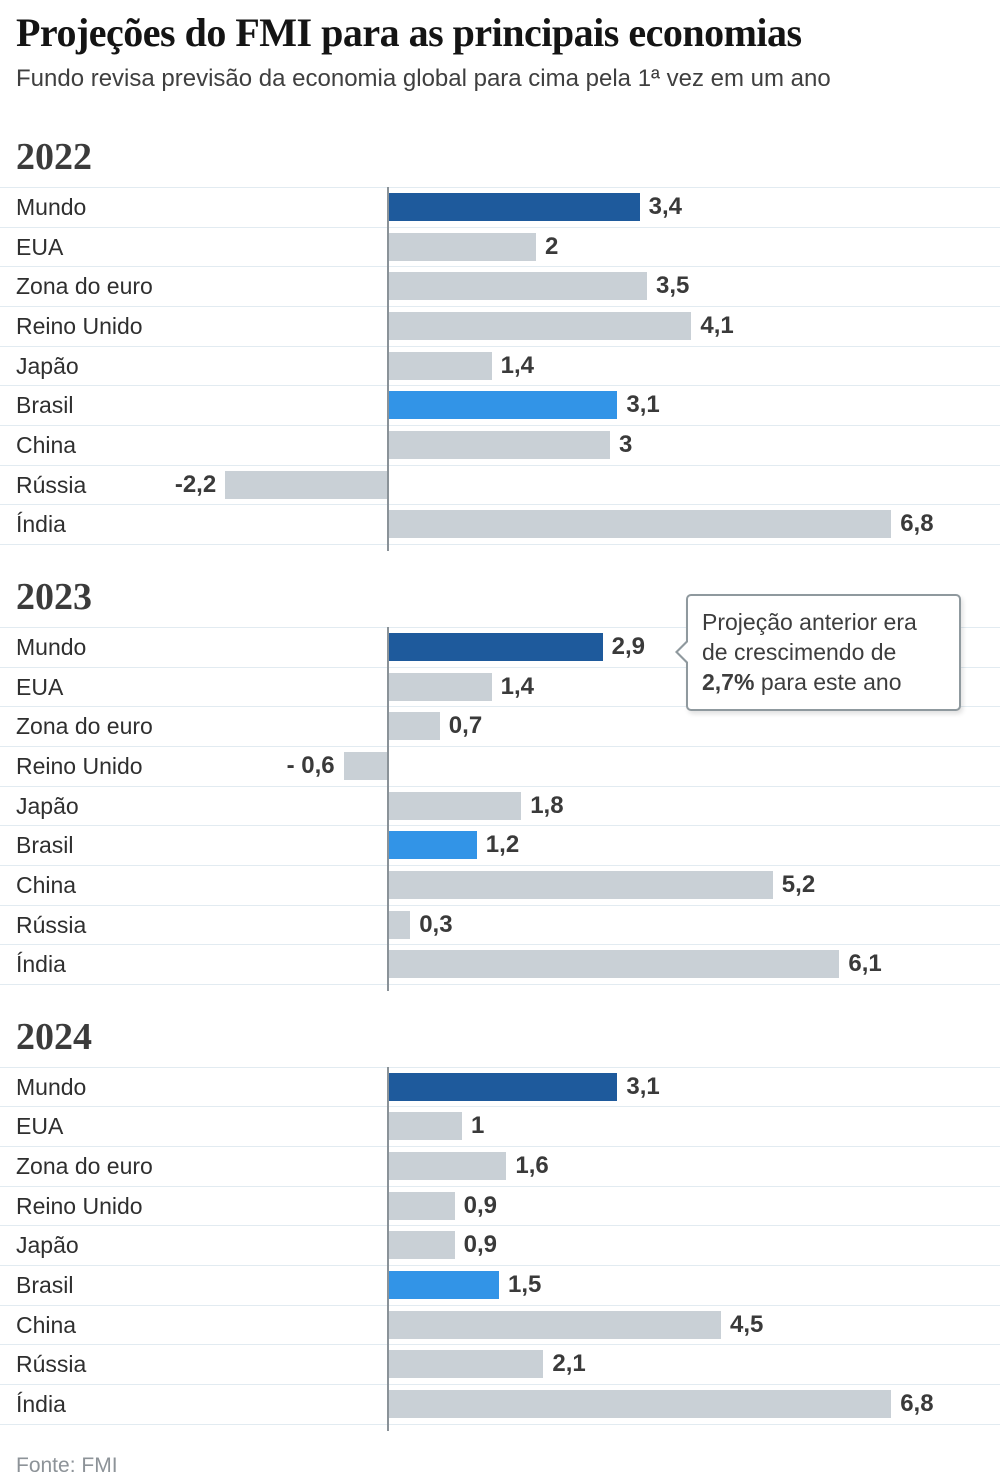 This screenshot has width=1000, height=1481. Describe the element at coordinates (717, 325) in the screenshot. I see `value-label: 4,1` at that location.